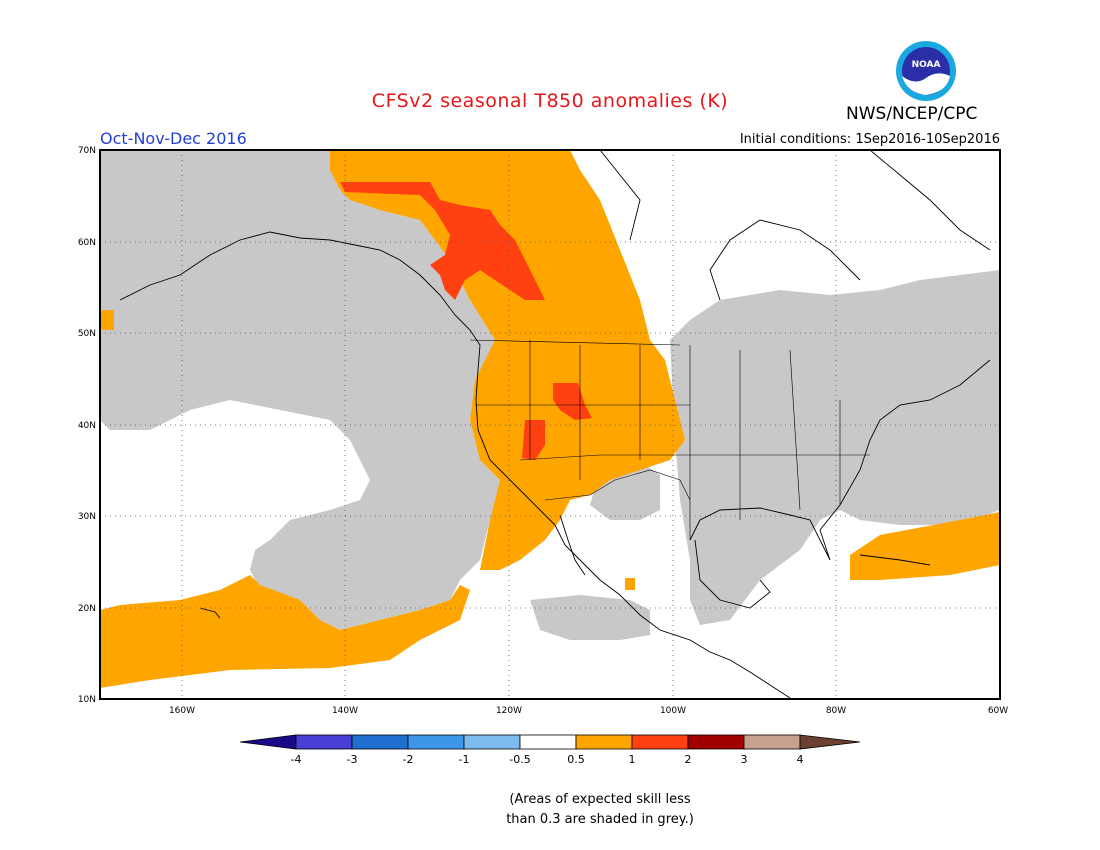  I want to click on orange-region-pacific-subtropics, so click(285, 631).